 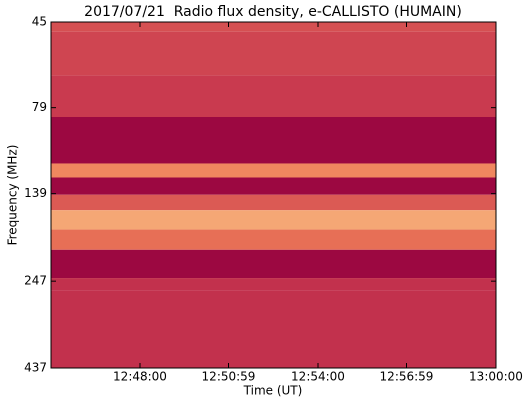 What do you see at coordinates (39, 22) in the screenshot?
I see `y-tick-label: 45` at bounding box center [39, 22].